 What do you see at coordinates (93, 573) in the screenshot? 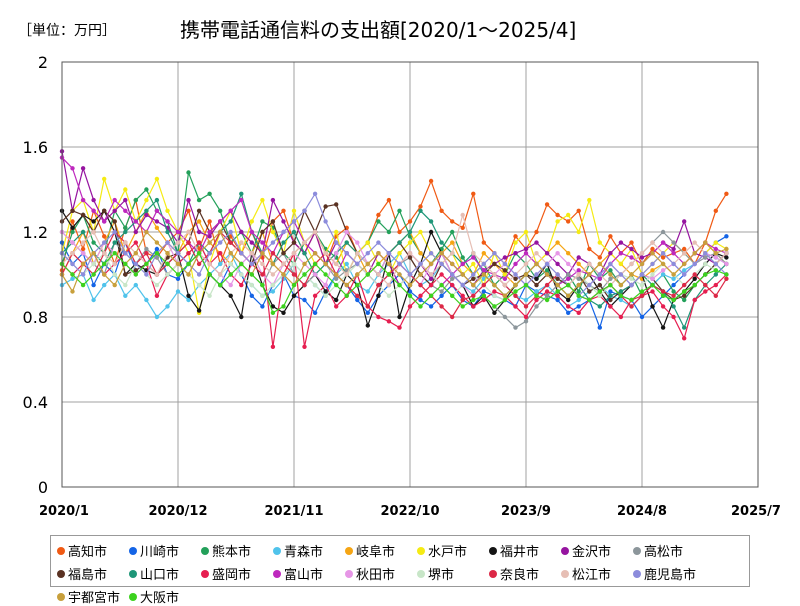
I see `legend-item: 福島市` at bounding box center [93, 573].